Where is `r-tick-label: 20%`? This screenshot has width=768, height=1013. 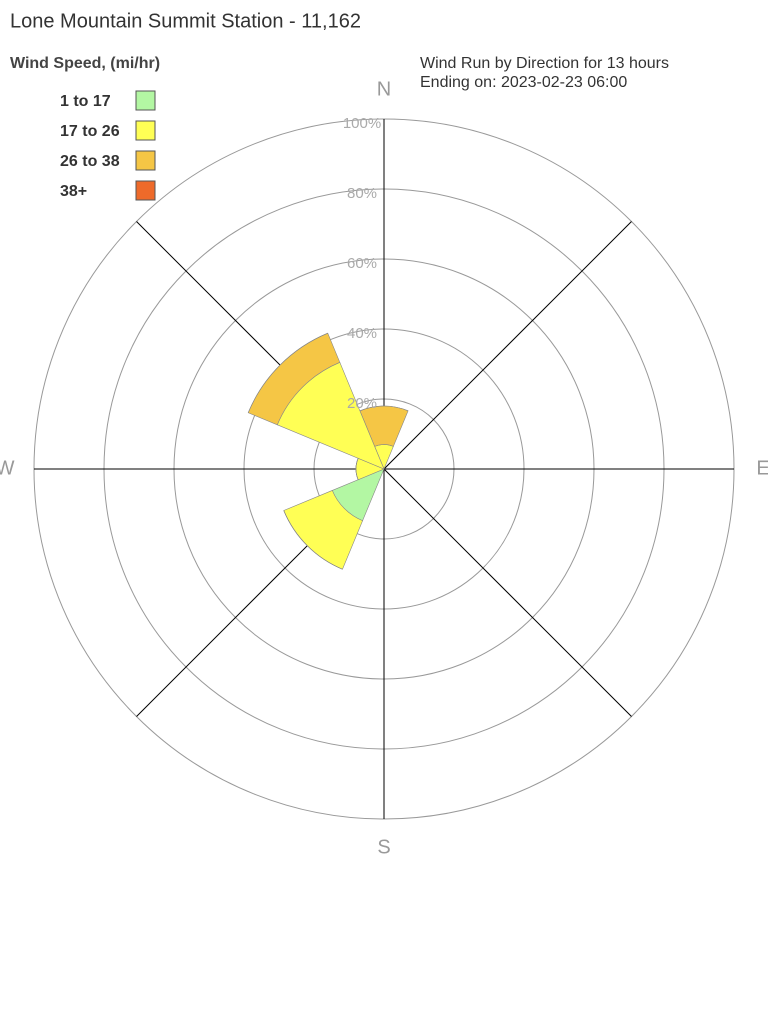
r-tick-label: 20% is located at coordinates (362, 403).